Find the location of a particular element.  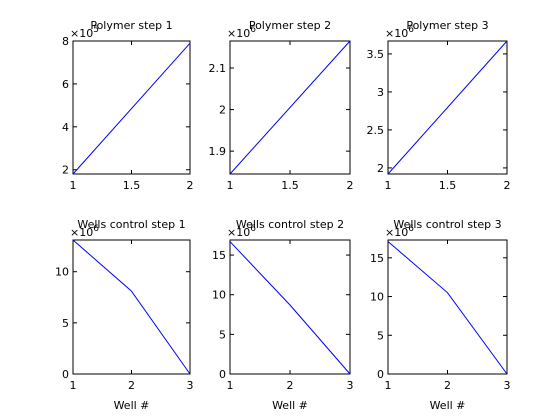

subplot-title: Wells control step 1 is located at coordinates (131, 224).